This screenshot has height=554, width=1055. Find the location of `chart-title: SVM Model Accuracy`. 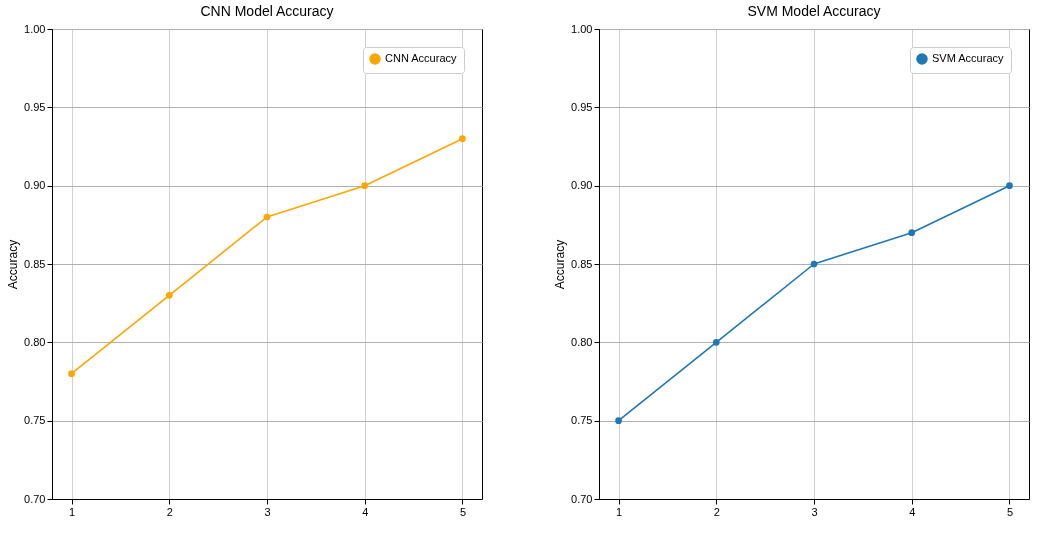

chart-title: SVM Model Accuracy is located at coordinates (814, 11).